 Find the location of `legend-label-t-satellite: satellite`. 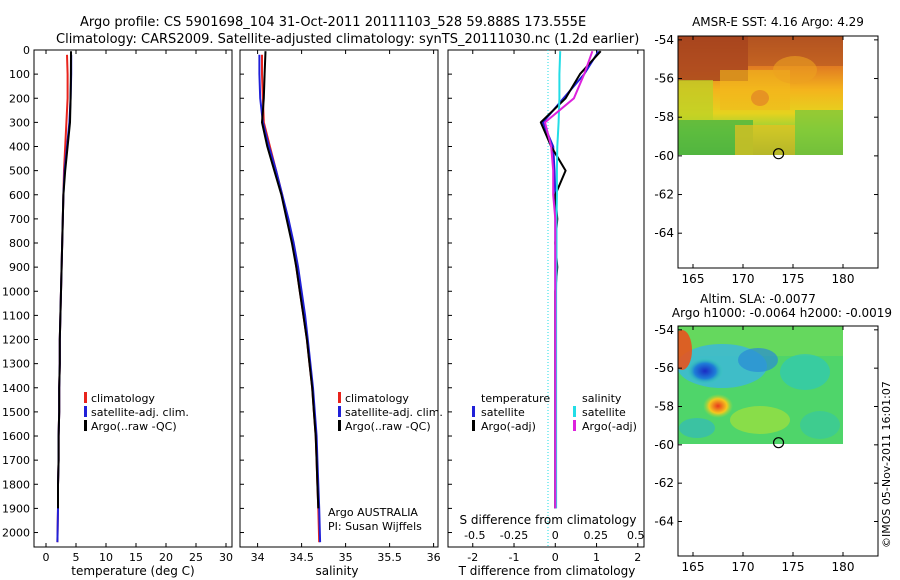

legend-label-t-satellite: satellite is located at coordinates (503, 412).